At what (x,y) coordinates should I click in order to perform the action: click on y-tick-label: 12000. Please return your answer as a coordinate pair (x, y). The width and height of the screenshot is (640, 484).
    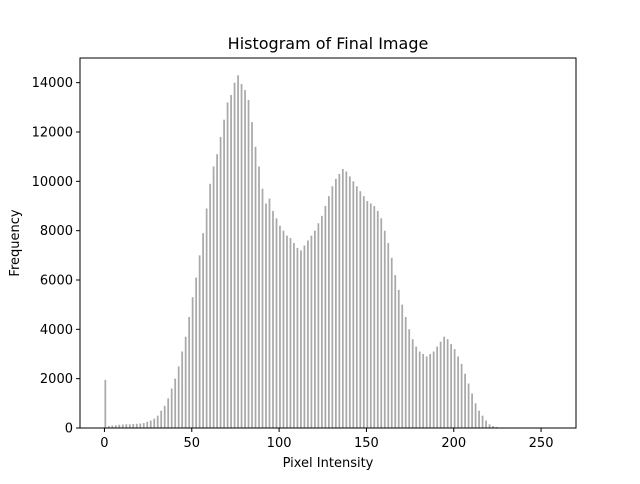
    Looking at the image, I should click on (52, 133).